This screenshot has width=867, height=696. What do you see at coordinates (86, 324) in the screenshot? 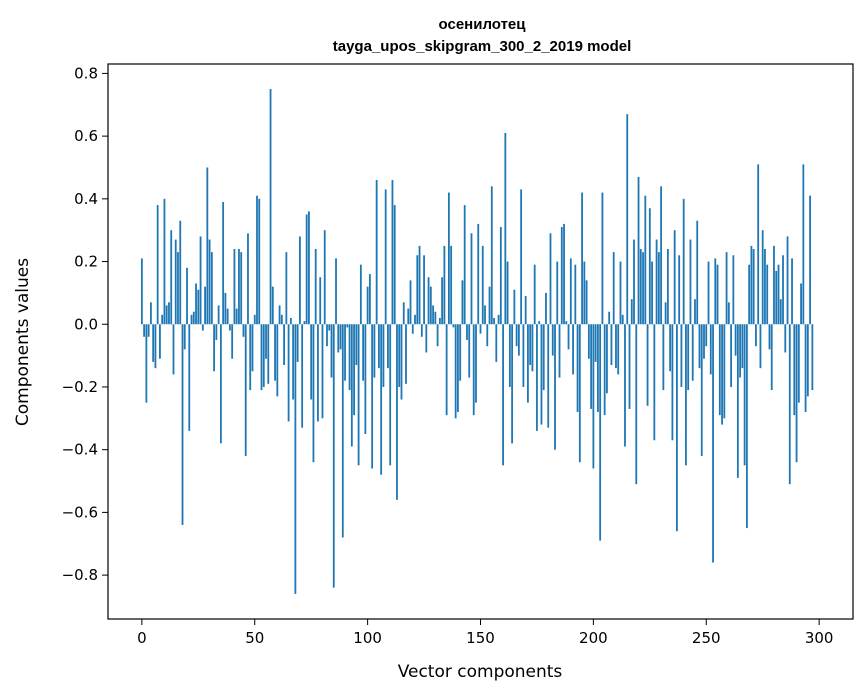
I see `y-tick-label: 0.0` at bounding box center [86, 324].